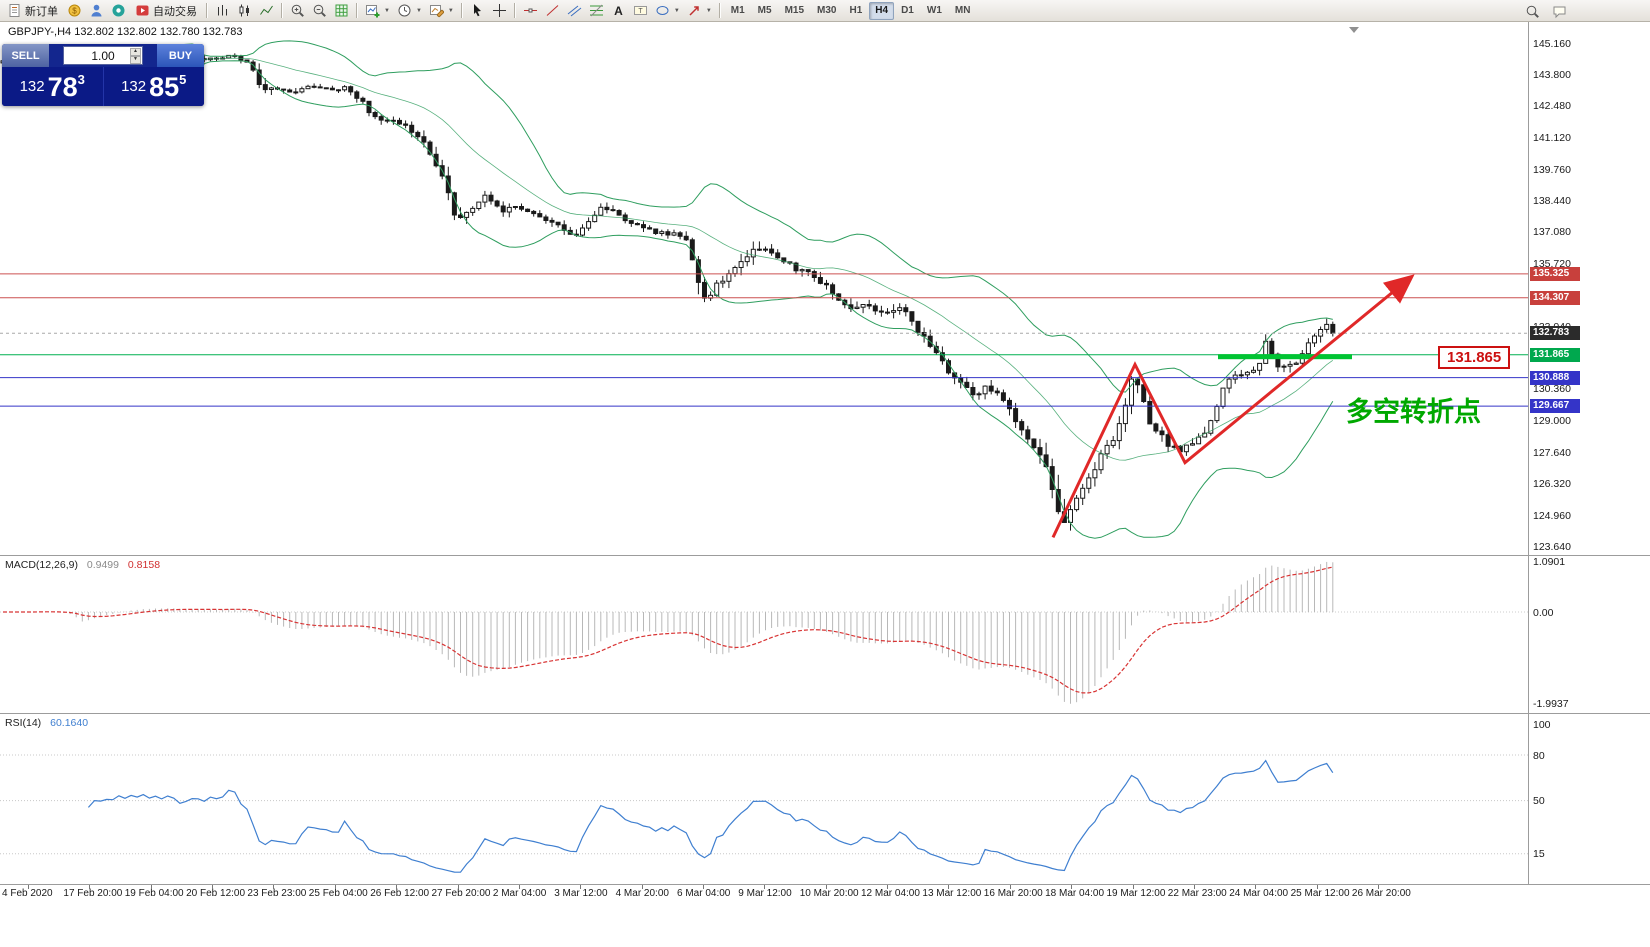  I want to click on chinese-annotation-text: 多空转折点, so click(1413, 412).